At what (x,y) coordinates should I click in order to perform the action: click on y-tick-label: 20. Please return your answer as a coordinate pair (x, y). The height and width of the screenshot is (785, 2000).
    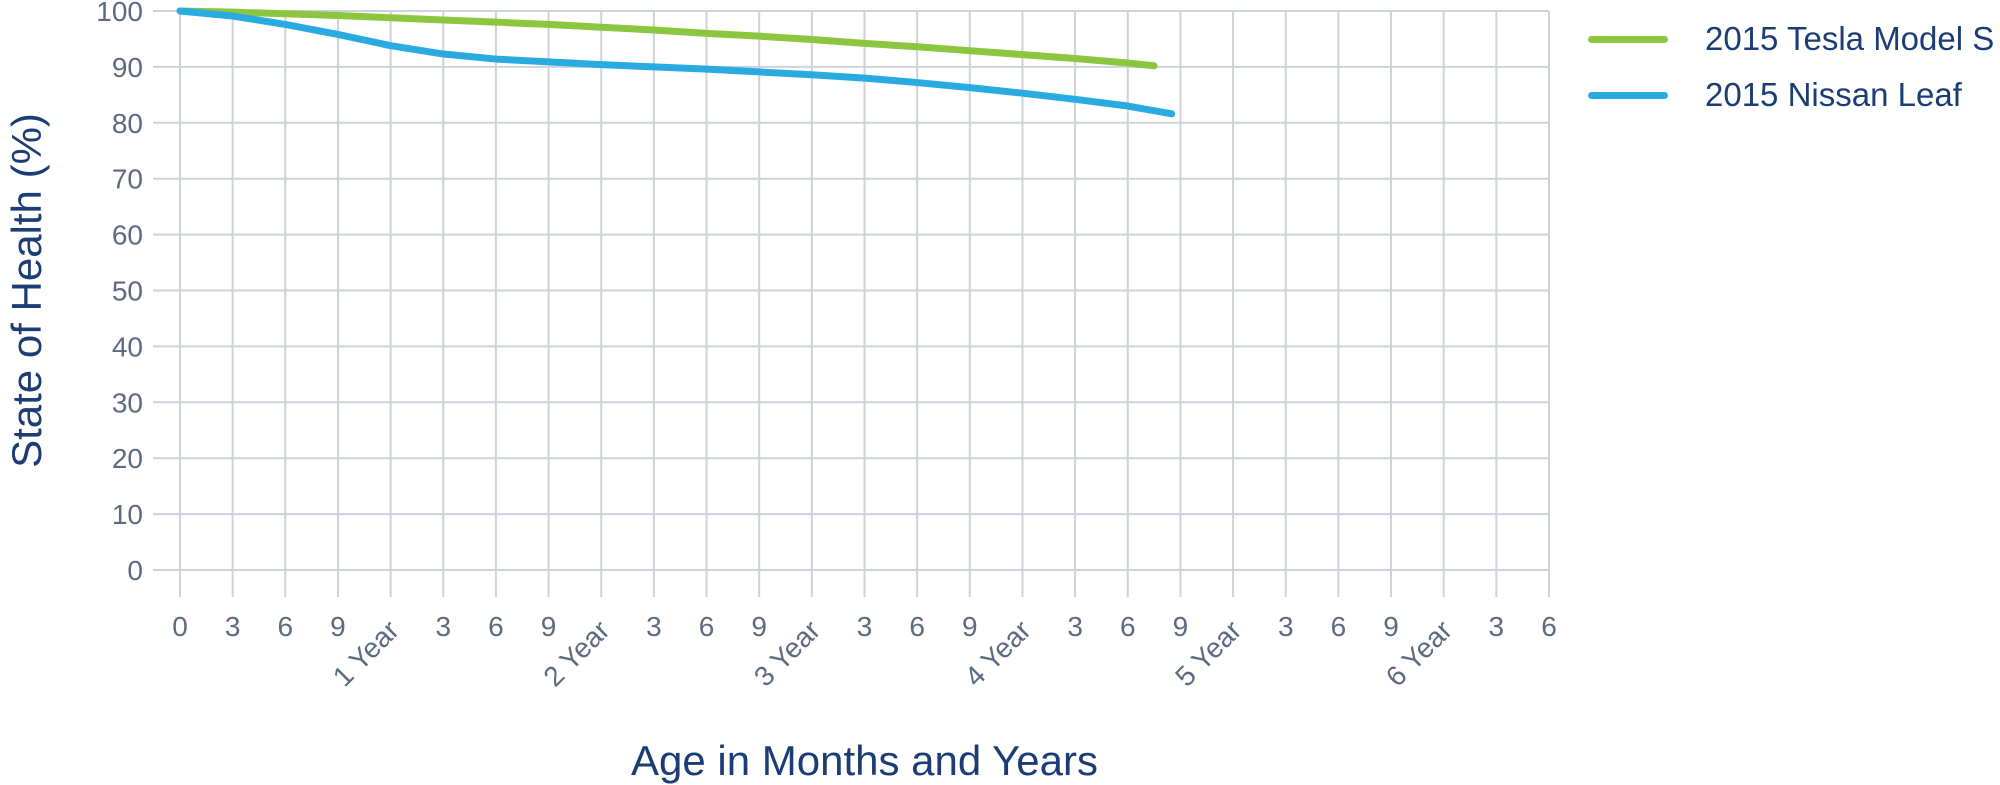
    Looking at the image, I should click on (127, 458).